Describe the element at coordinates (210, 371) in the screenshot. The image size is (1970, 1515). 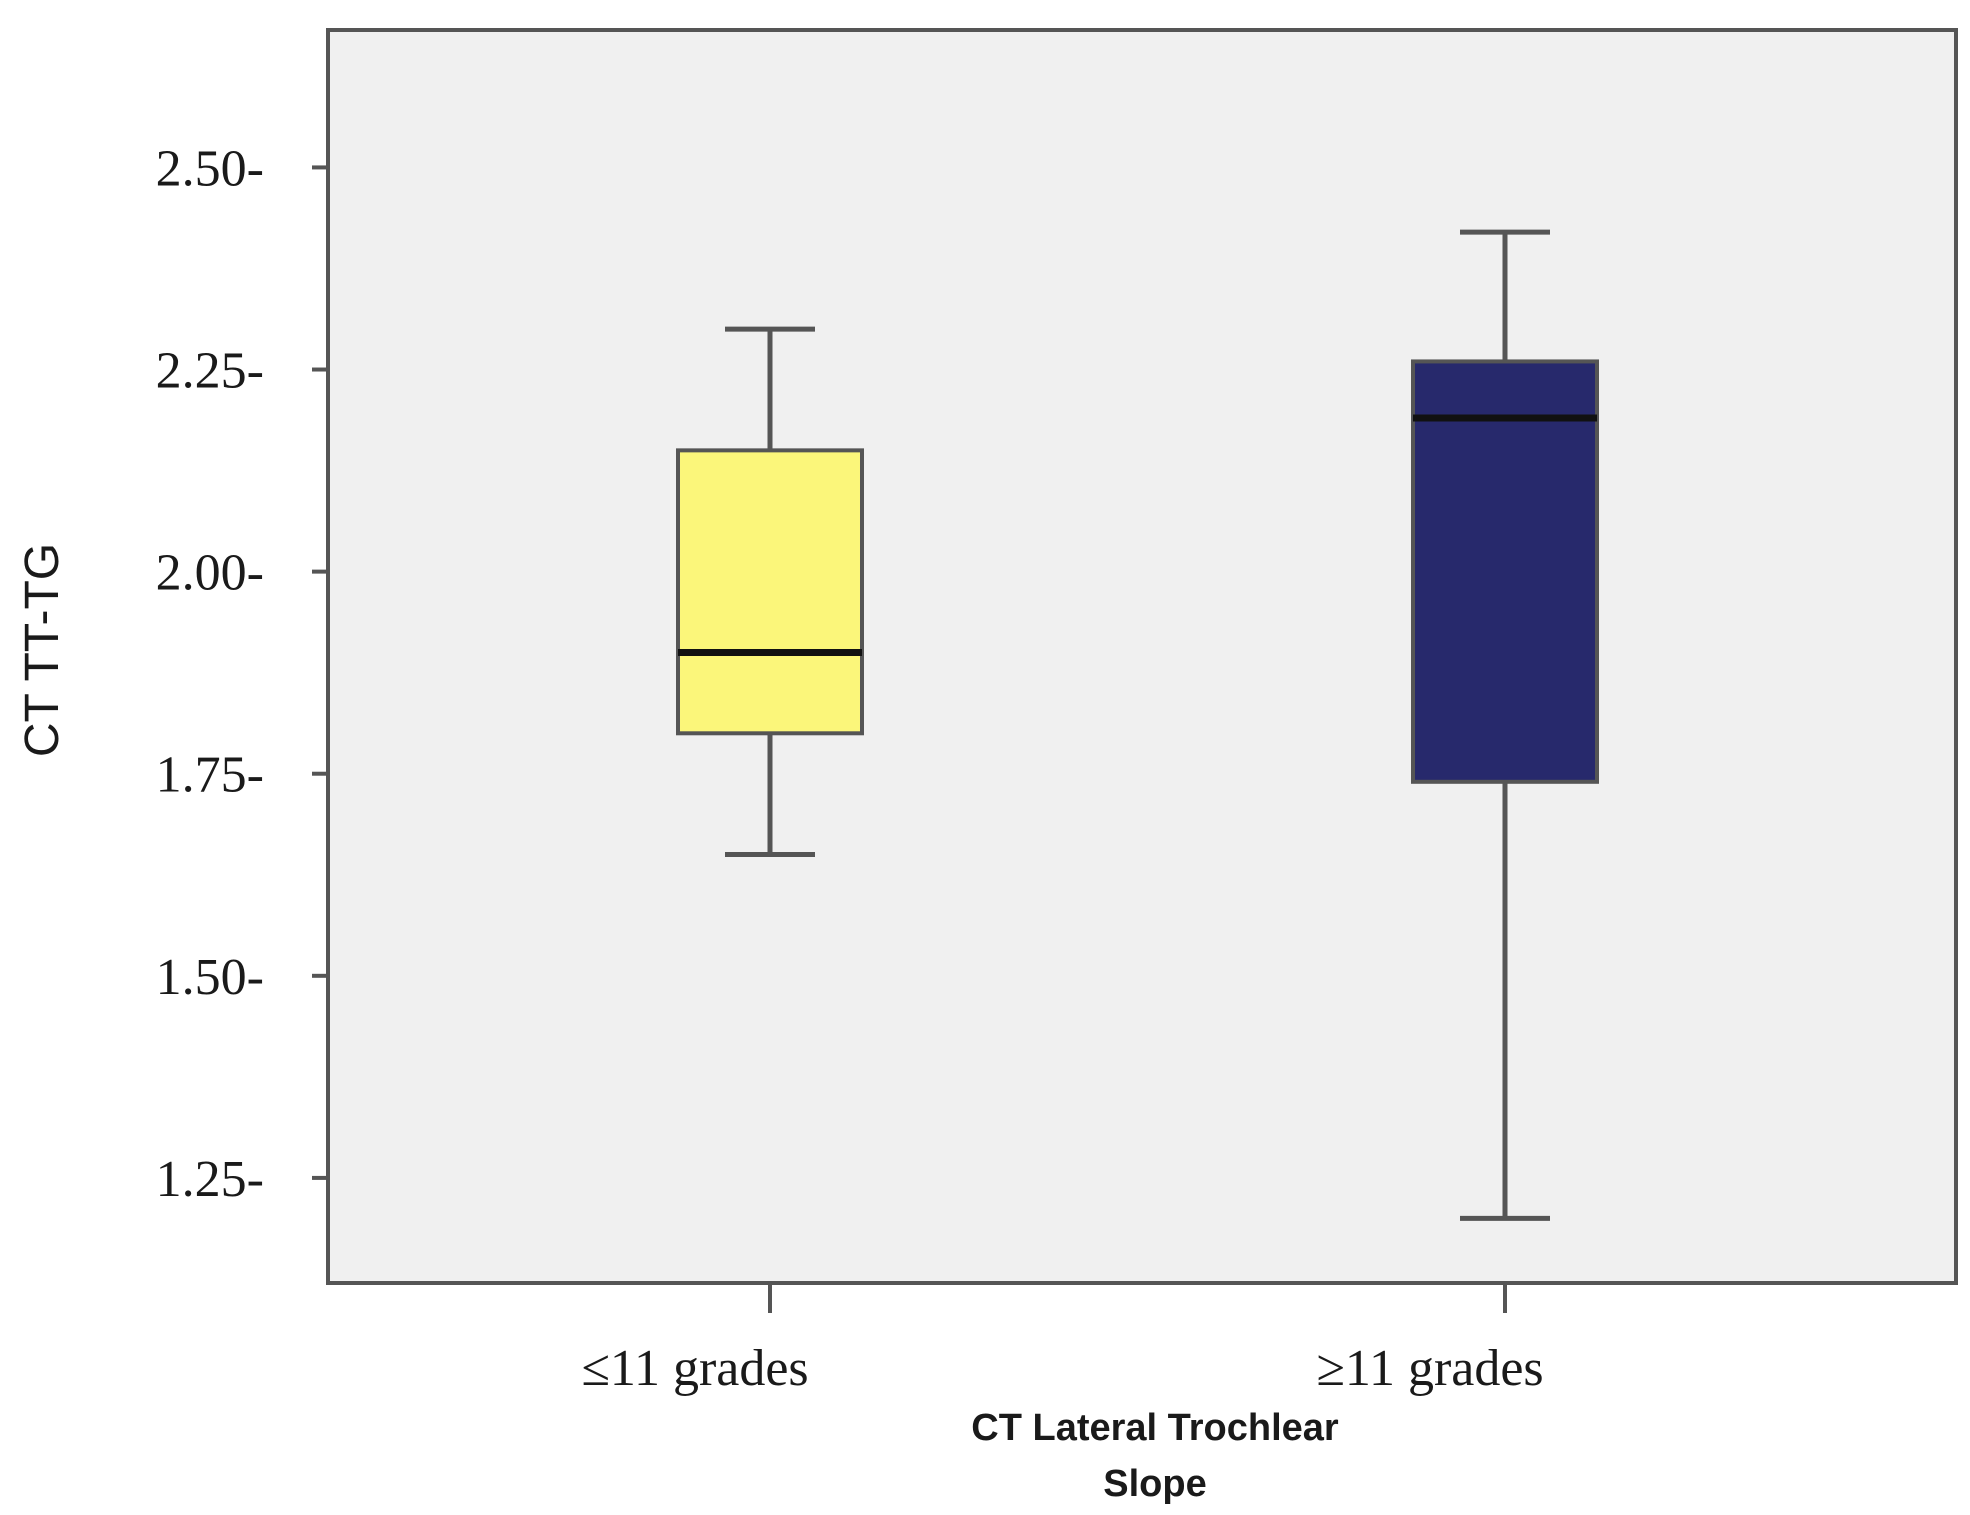
I see `y-tick-label: 2.25-` at that location.